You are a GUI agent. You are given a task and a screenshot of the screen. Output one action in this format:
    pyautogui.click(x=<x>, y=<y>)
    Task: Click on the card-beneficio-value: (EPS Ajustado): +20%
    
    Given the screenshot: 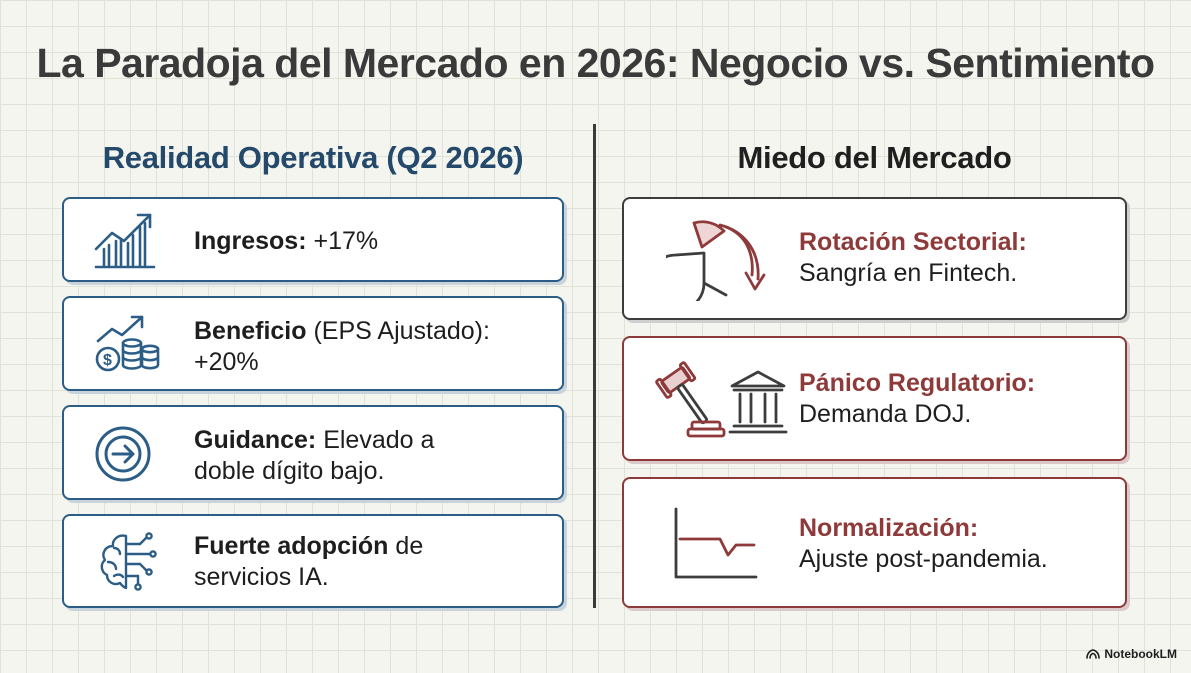 What is the action you would take?
    pyautogui.click(x=342, y=346)
    